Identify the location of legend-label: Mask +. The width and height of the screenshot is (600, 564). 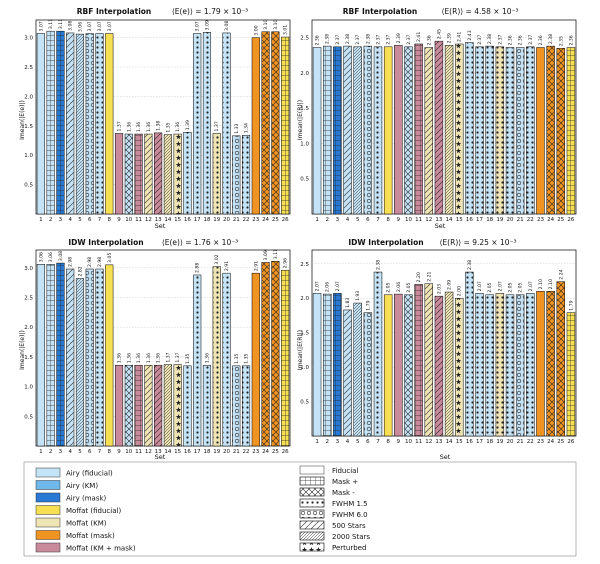
(345, 482).